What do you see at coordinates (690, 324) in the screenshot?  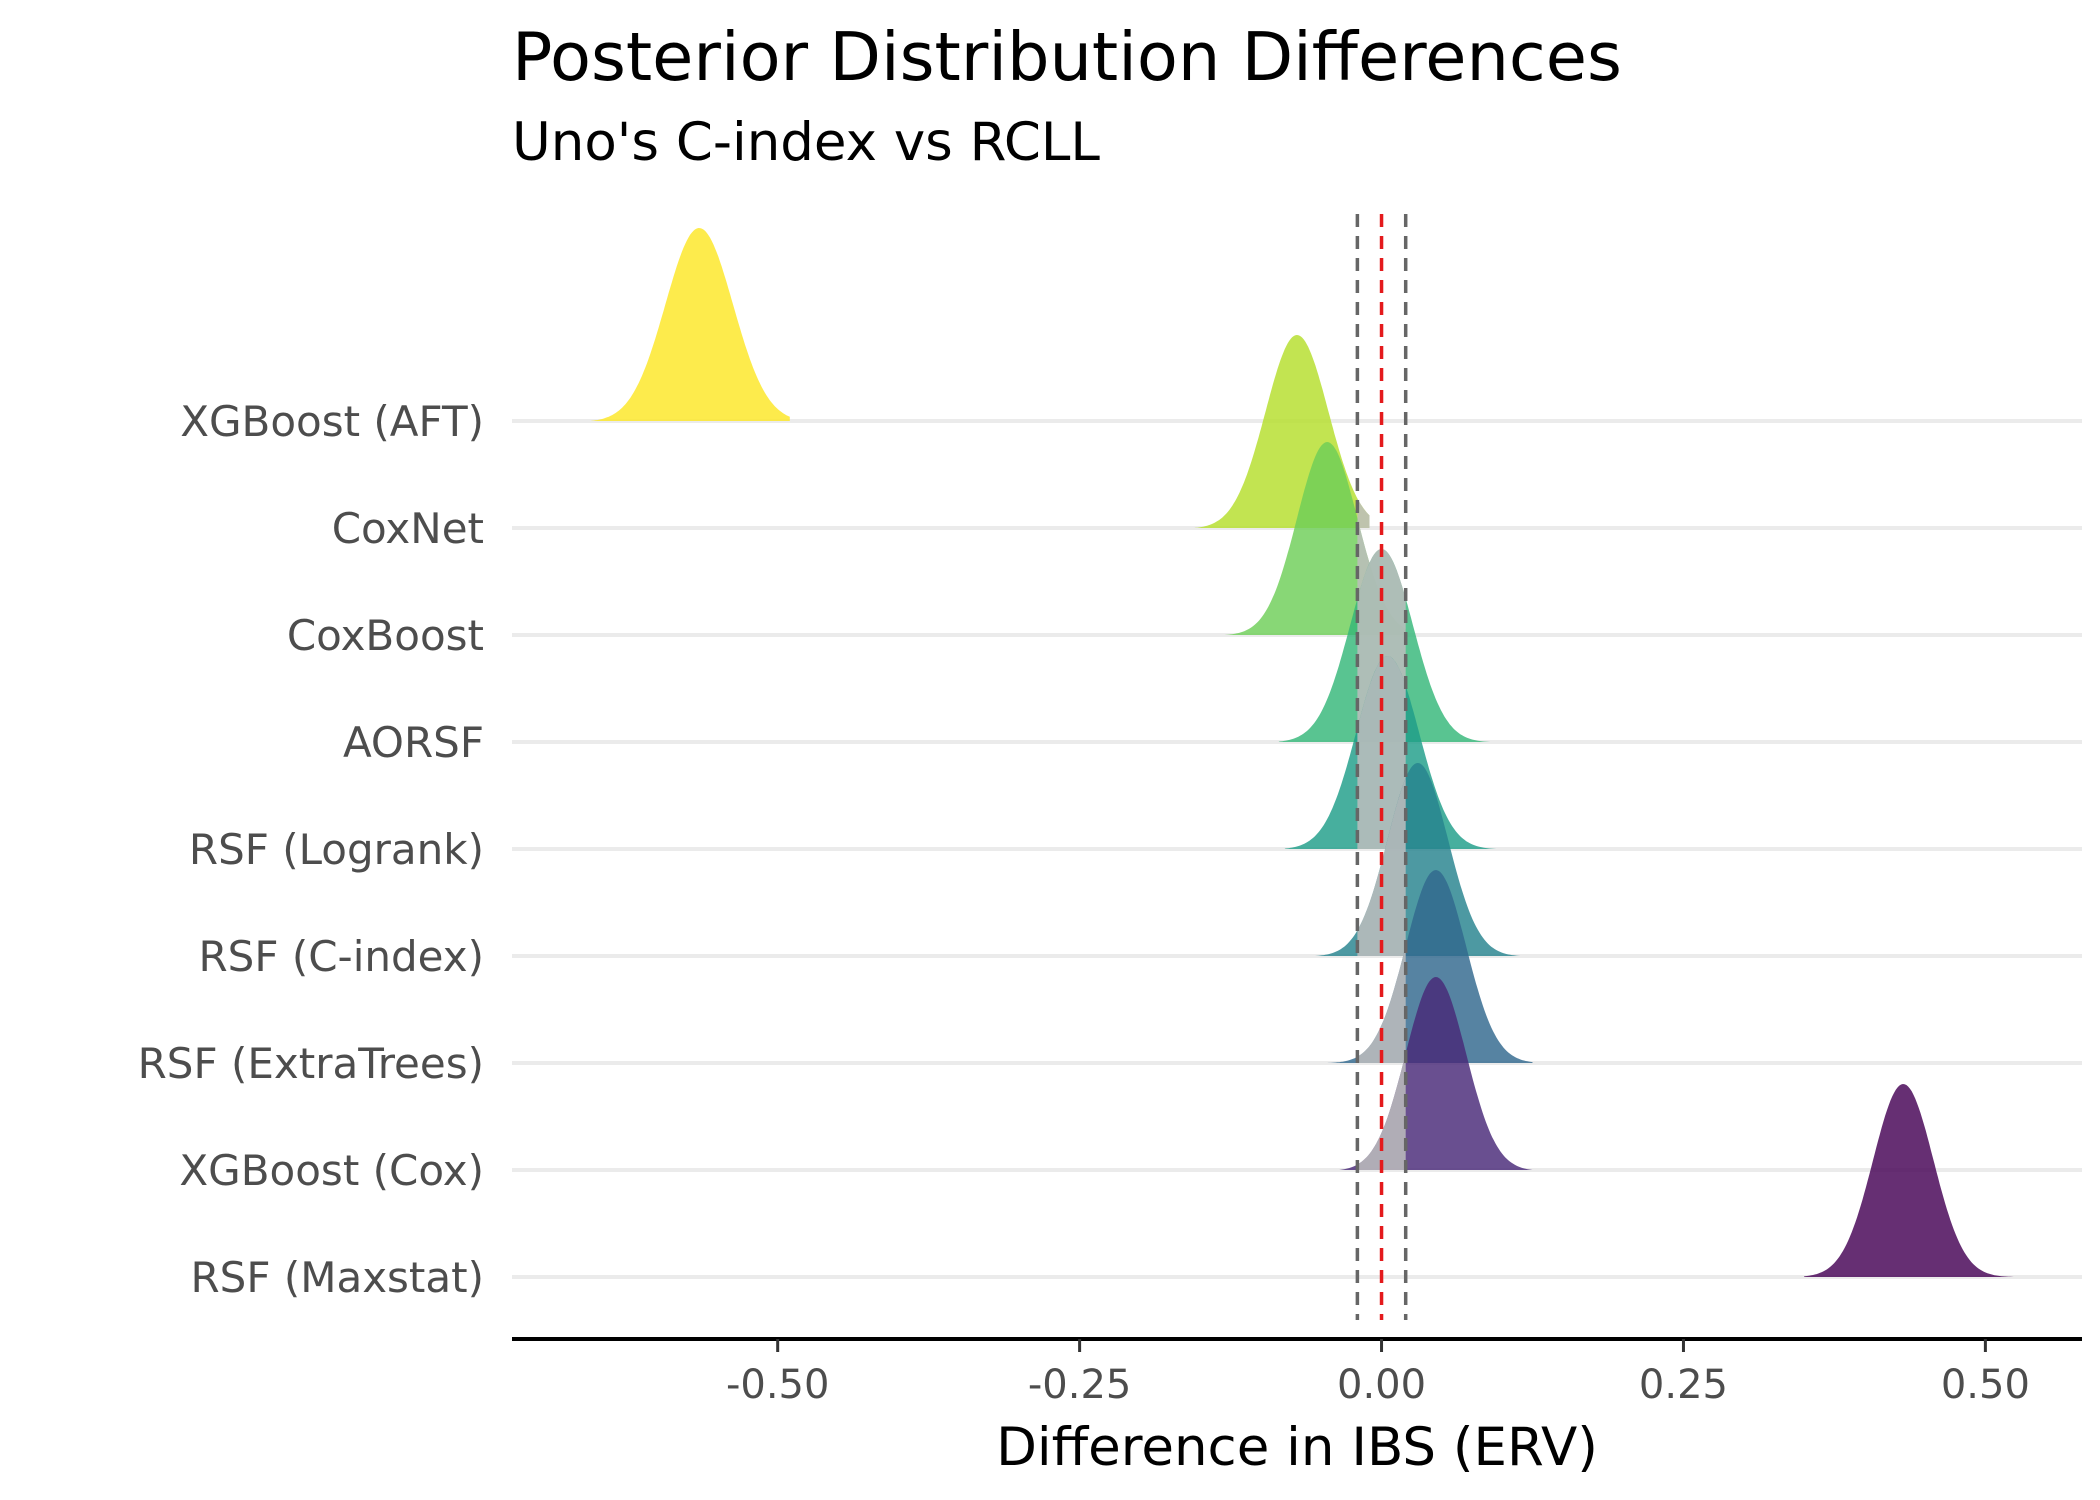 I see `ridge-xgboost-aft` at bounding box center [690, 324].